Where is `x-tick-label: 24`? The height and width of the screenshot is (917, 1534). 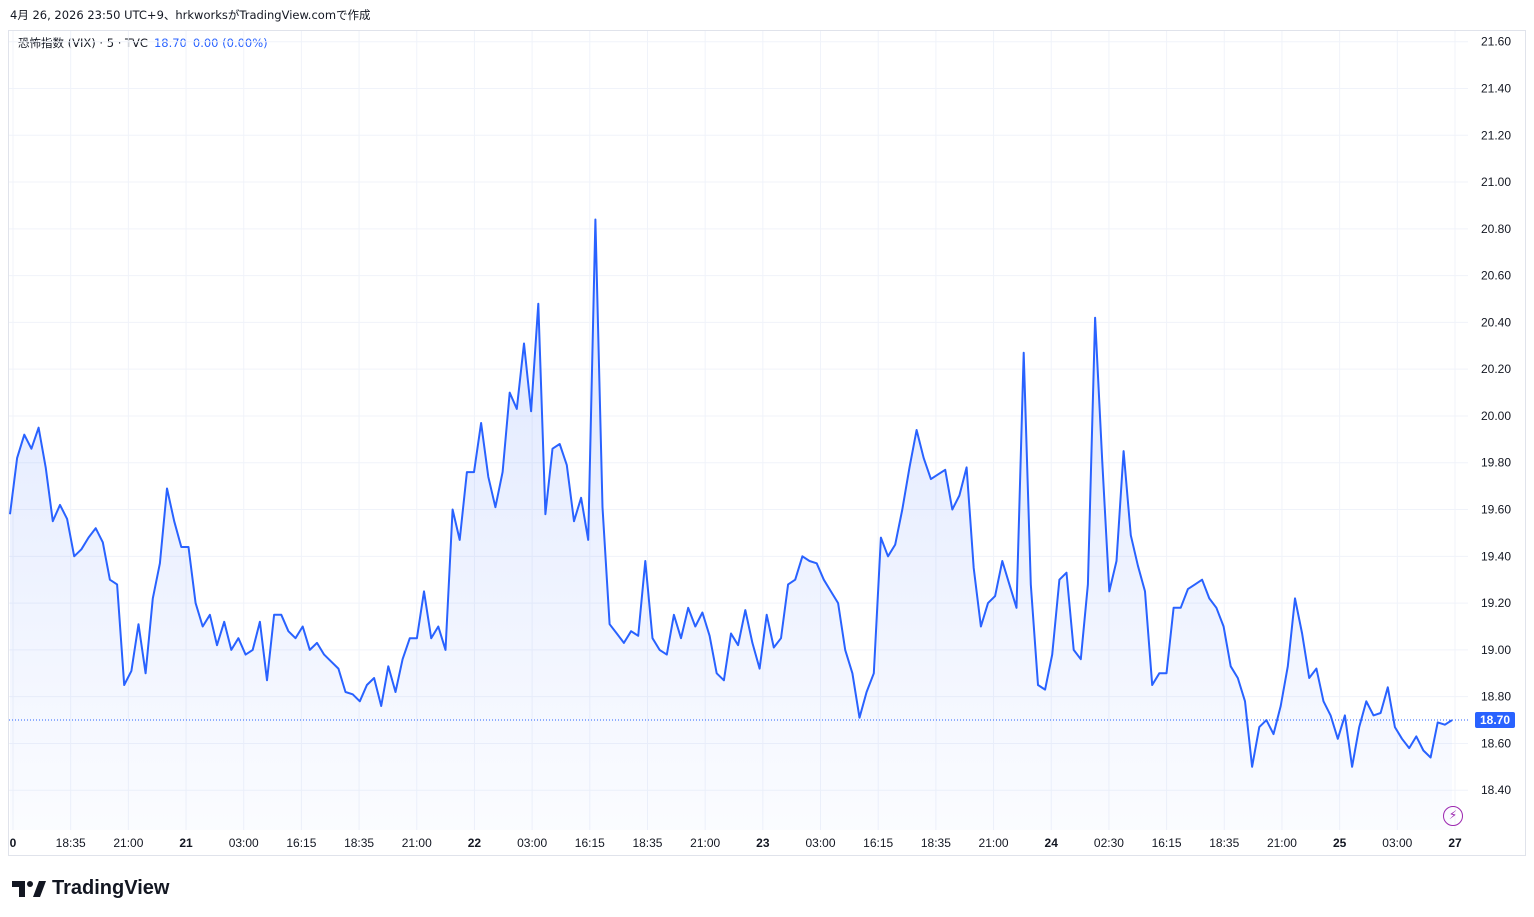
x-tick-label: 24 is located at coordinates (1052, 843).